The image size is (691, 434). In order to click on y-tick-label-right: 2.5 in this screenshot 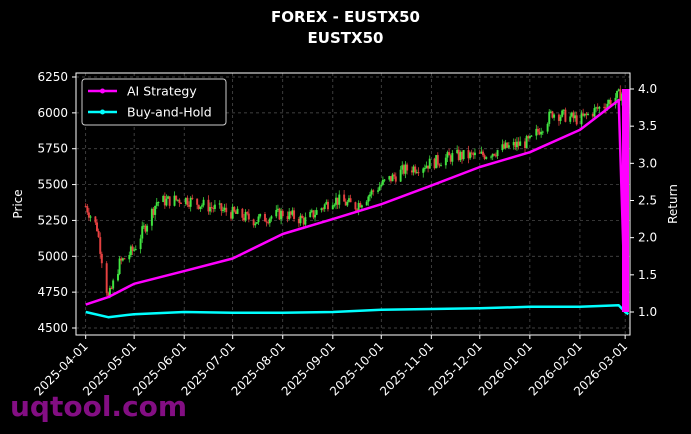, I will do `click(647, 201)`.